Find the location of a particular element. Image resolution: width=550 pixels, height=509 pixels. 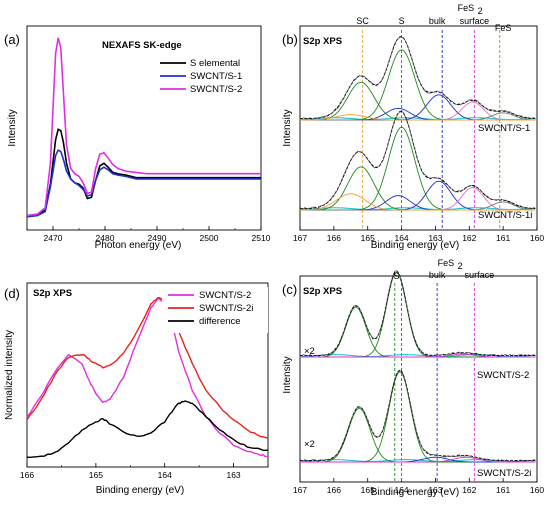

panel-d-legend-label: difference is located at coordinates (220, 321).